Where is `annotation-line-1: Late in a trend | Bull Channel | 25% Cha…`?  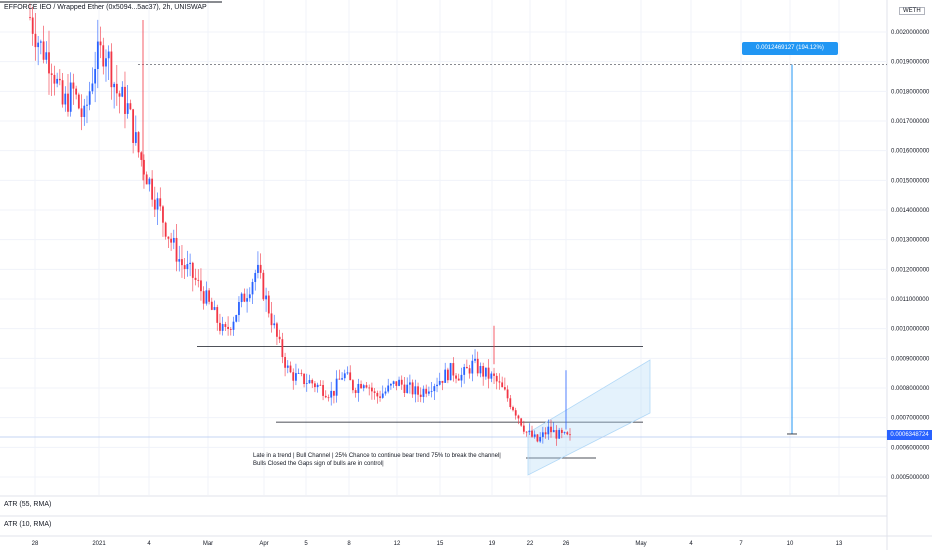 annotation-line-1: Late in a trend | Bull Channel | 25% Cha… is located at coordinates (377, 456).